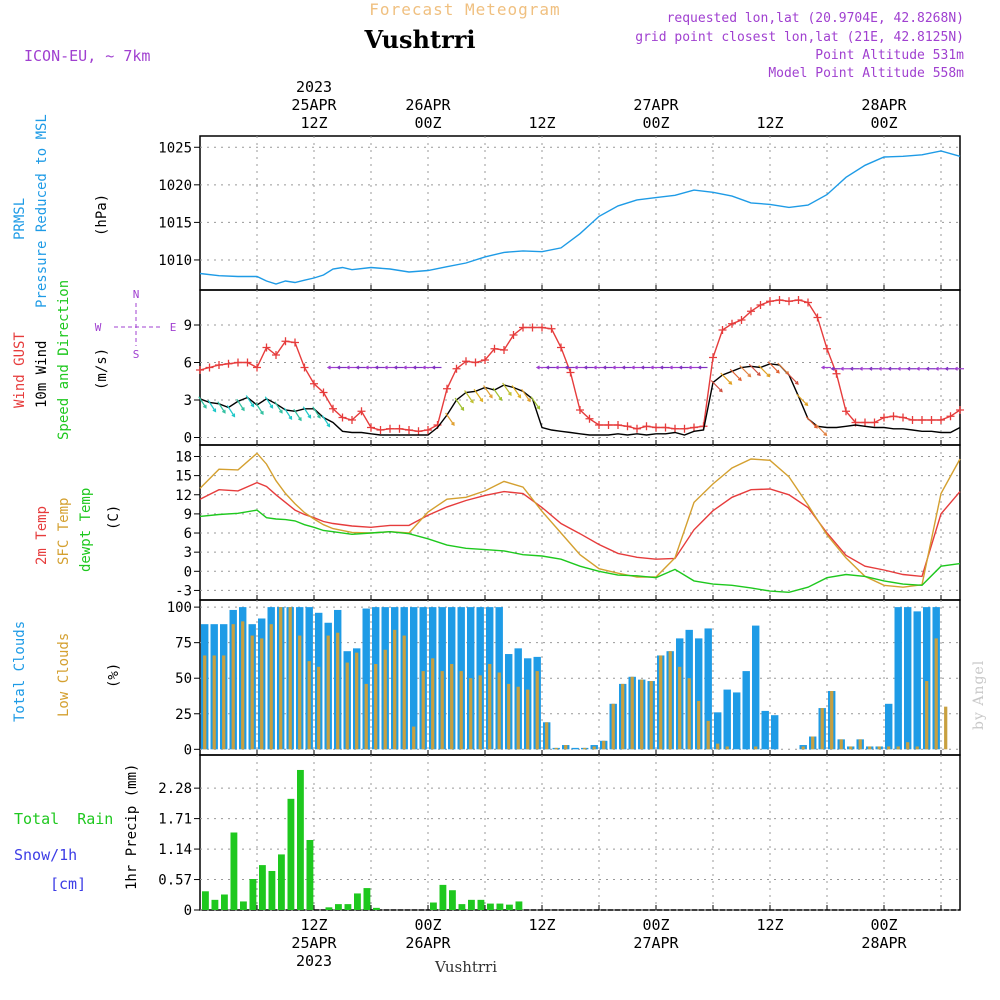 This screenshot has height=1000, width=1000. What do you see at coordinates (173, 327) in the screenshot?
I see `compass-e: E` at bounding box center [173, 327].